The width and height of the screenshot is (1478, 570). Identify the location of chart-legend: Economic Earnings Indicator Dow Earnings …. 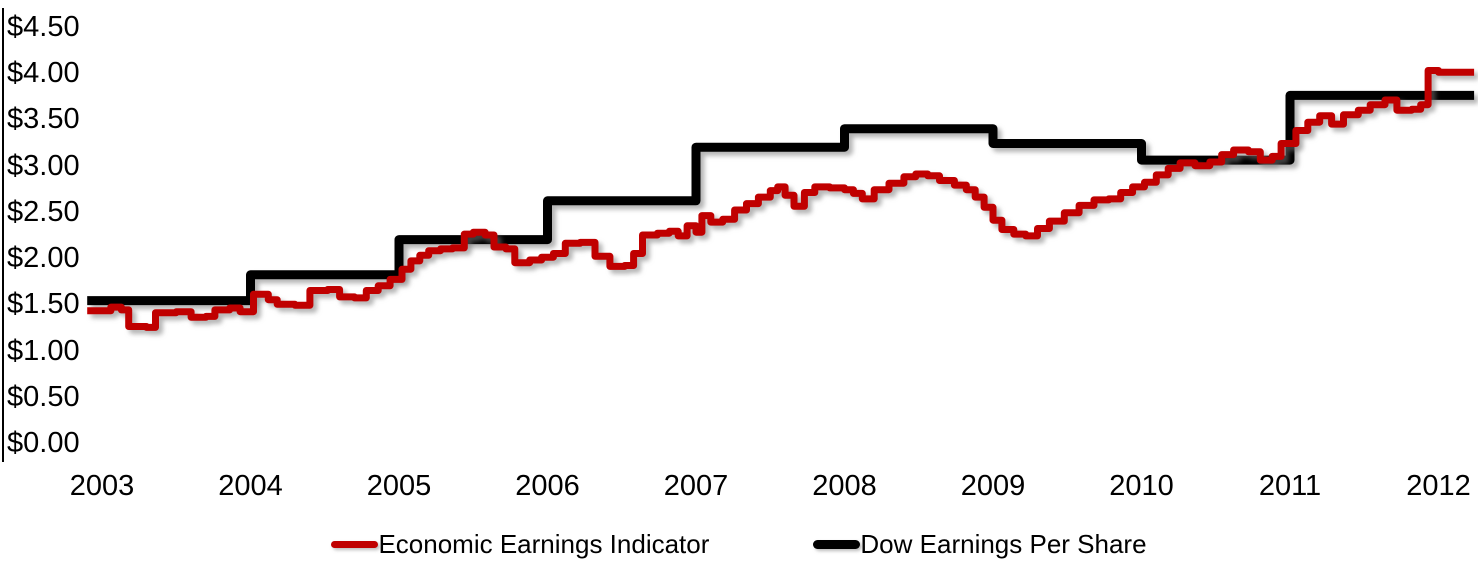
(739, 544).